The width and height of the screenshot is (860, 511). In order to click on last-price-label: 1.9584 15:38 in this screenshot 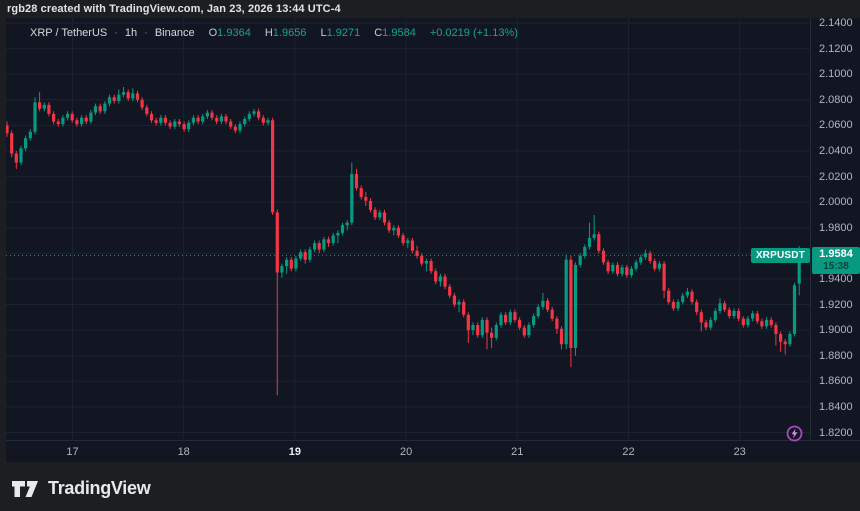, I will do `click(836, 260)`.